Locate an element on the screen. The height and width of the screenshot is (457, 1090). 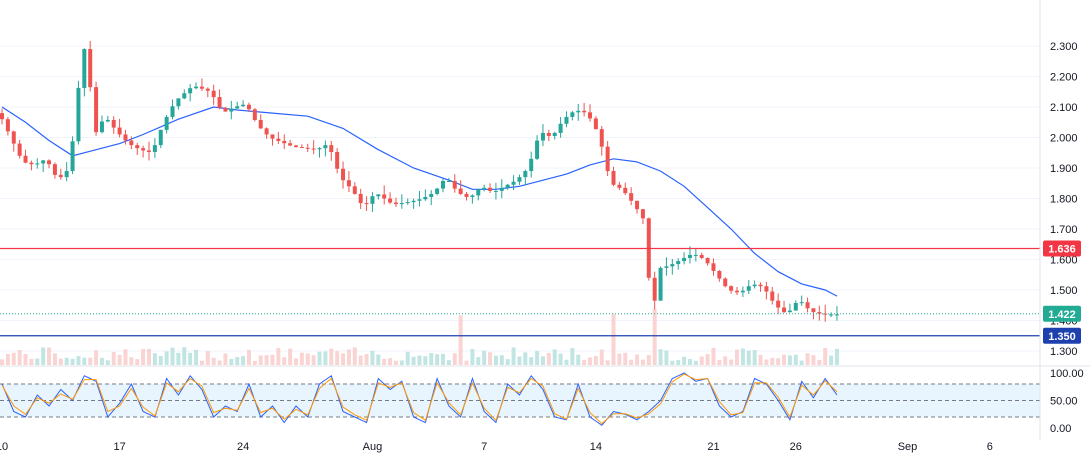
time-axis: 10 17 24 Aug 7 14 21 26 Sep 6 is located at coordinates (496, 447).